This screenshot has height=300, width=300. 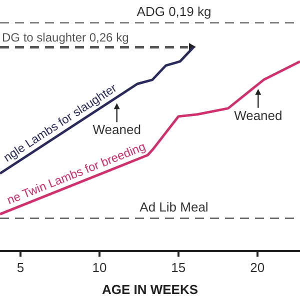 I want to click on x-tick-label: 20, so click(x=257, y=268).